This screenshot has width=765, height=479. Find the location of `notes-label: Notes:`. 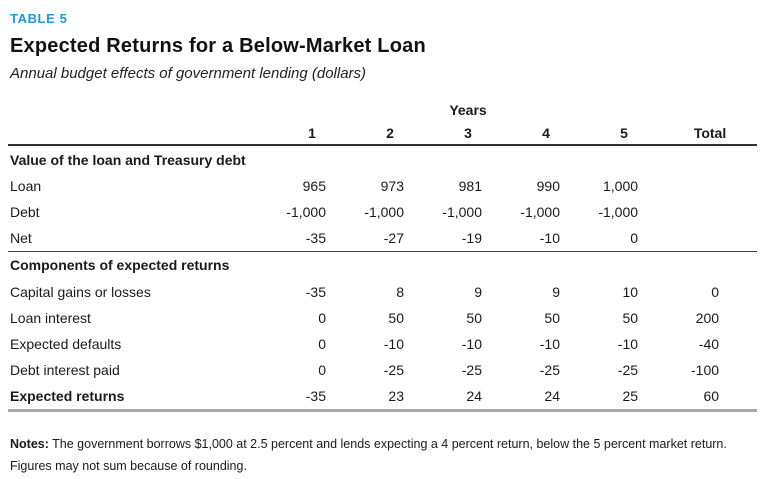

notes-label: Notes: is located at coordinates (29, 443).